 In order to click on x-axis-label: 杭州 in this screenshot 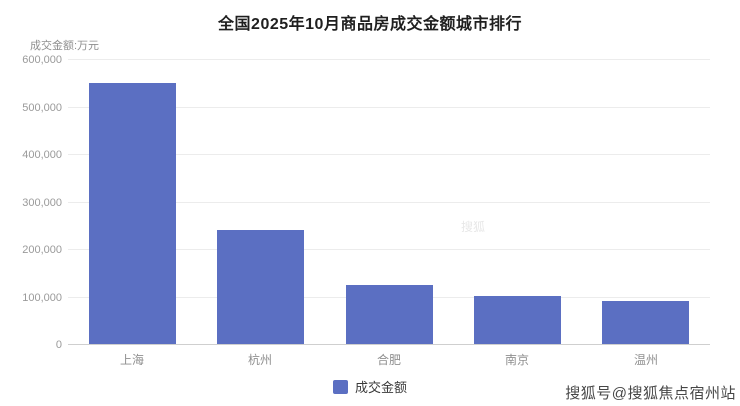, I will do `click(259, 360)`.